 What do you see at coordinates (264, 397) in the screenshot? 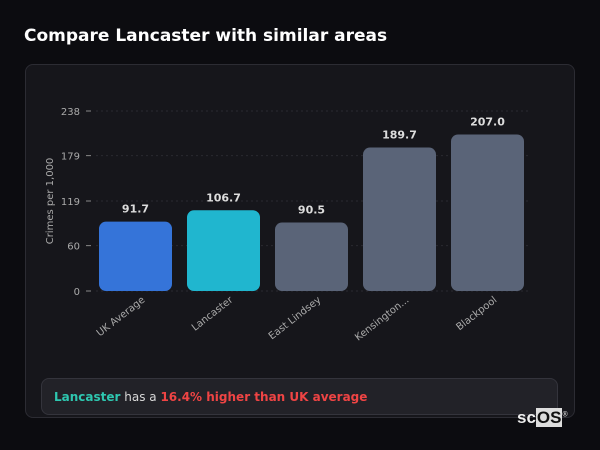
I see `comparison-value: 16.4% higher than UK average` at bounding box center [264, 397].